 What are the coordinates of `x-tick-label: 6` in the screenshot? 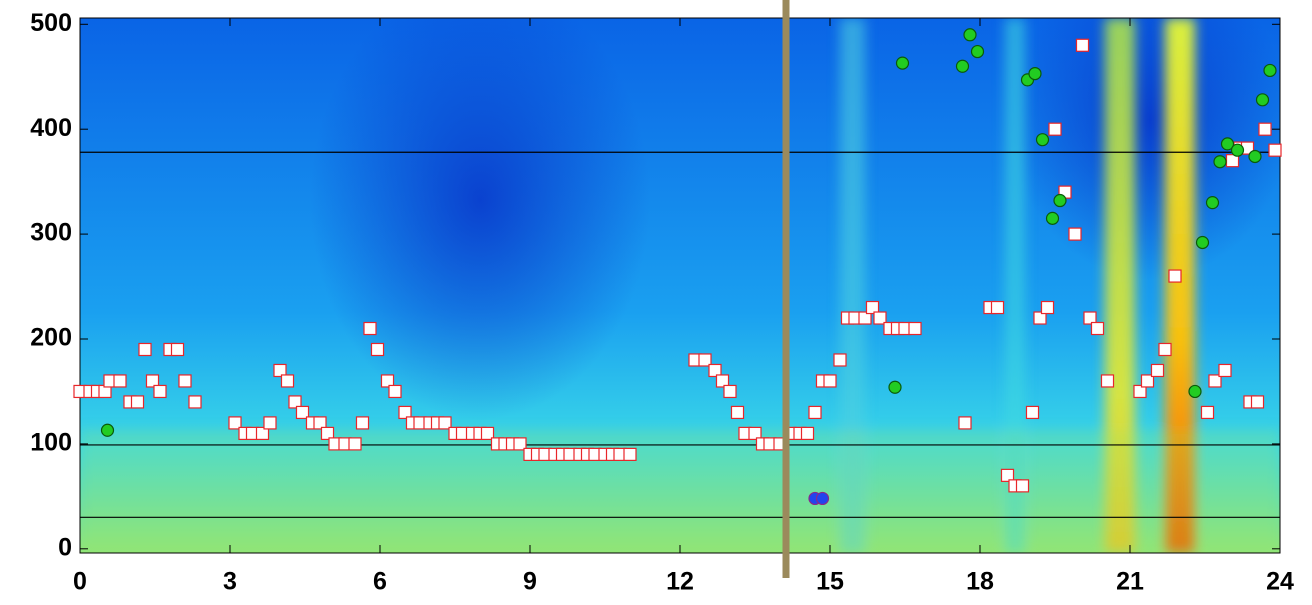 It's located at (380, 582).